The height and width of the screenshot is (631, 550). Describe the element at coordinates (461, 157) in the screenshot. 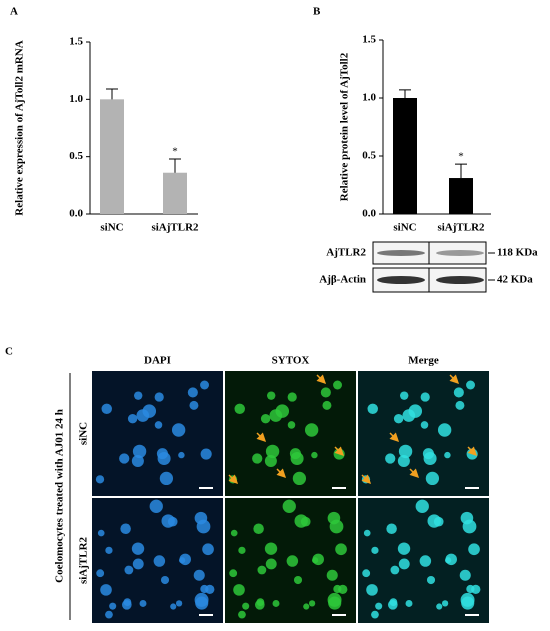

I see `annotation: *` at that location.